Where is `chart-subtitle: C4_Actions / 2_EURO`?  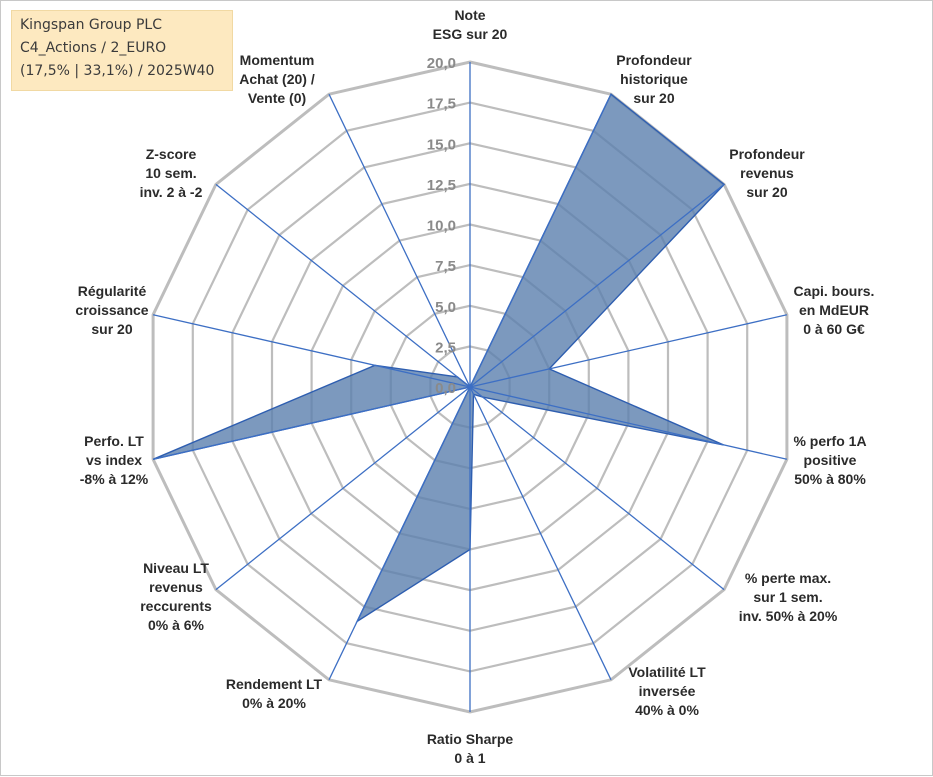
chart-subtitle: C4_Actions / 2_EURO is located at coordinates (93, 48).